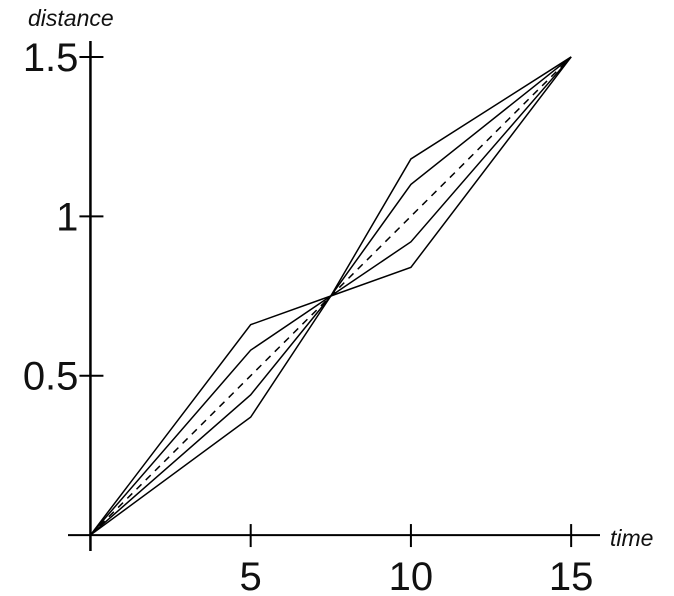 This screenshot has height=596, width=674. What do you see at coordinates (251, 575) in the screenshot?
I see `x-tick-label: 5` at bounding box center [251, 575].